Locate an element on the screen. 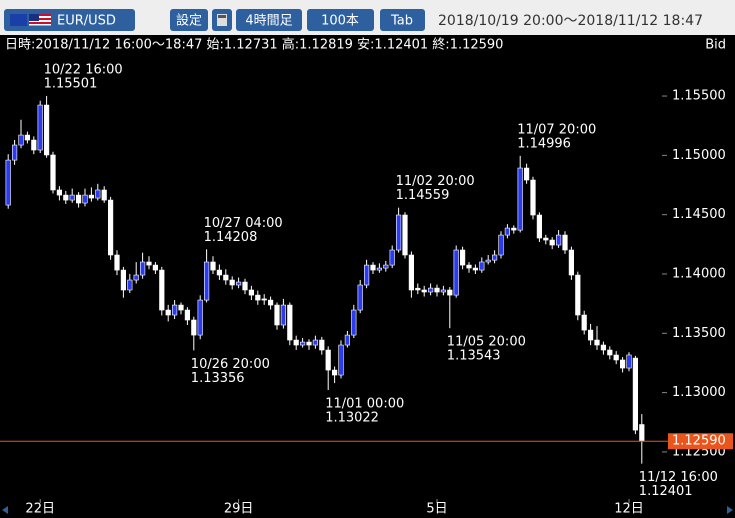 This screenshot has height=518, width=735. annotation-time: 11/12 16:00 is located at coordinates (678, 477).